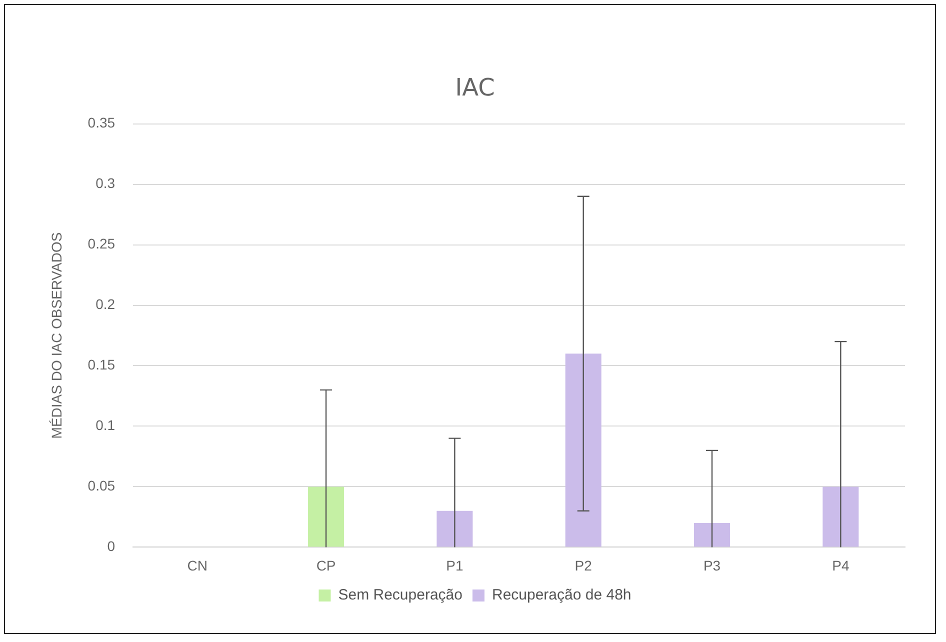 The image size is (946, 642). I want to click on x-tick-label: P1, so click(455, 565).